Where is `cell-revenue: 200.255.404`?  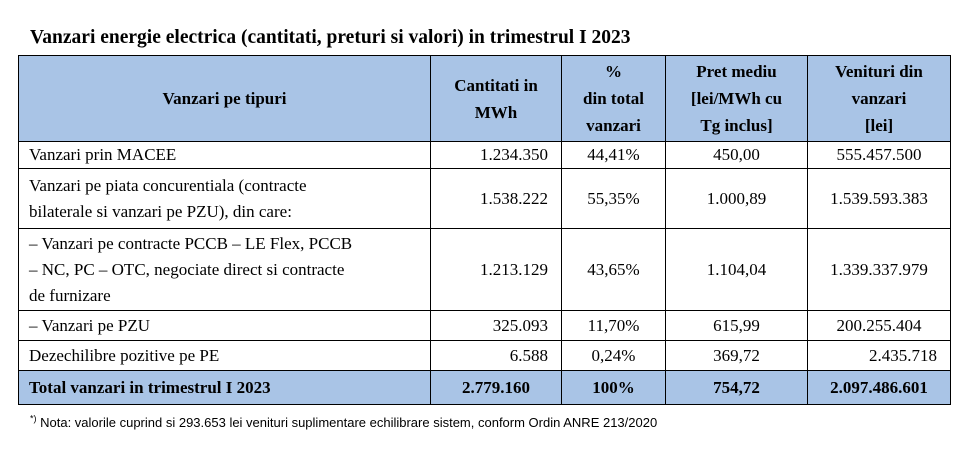 cell-revenue: 200.255.404 is located at coordinates (879, 325).